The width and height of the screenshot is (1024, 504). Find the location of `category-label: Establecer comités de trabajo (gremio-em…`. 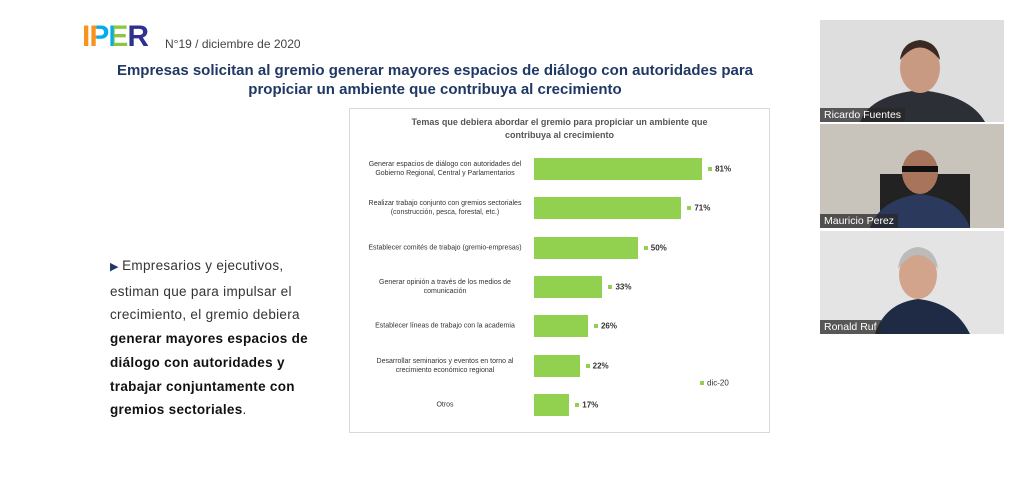

category-label: Establecer comités de trabajo (gremio-em… is located at coordinates (445, 248).